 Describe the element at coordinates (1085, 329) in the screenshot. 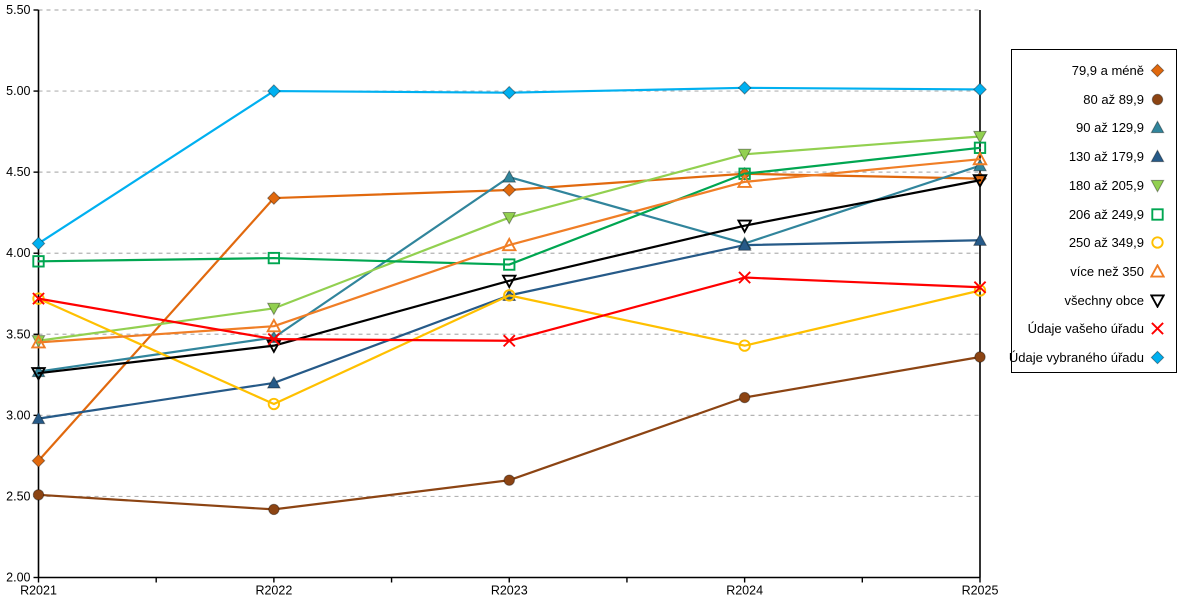

I see `legend-label: Údaje vašeho úřadu` at that location.